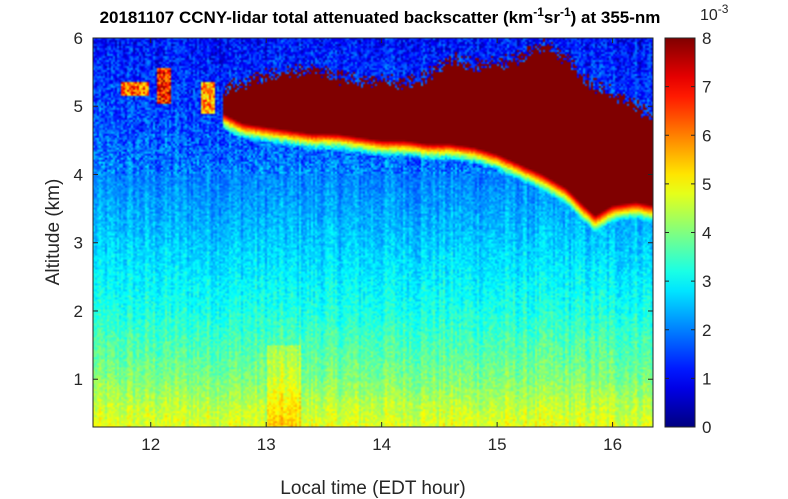 Image resolution: width=788 pixels, height=499 pixels. Describe the element at coordinates (706, 135) in the screenshot. I see `colorbar-tick-label: 6` at that location.